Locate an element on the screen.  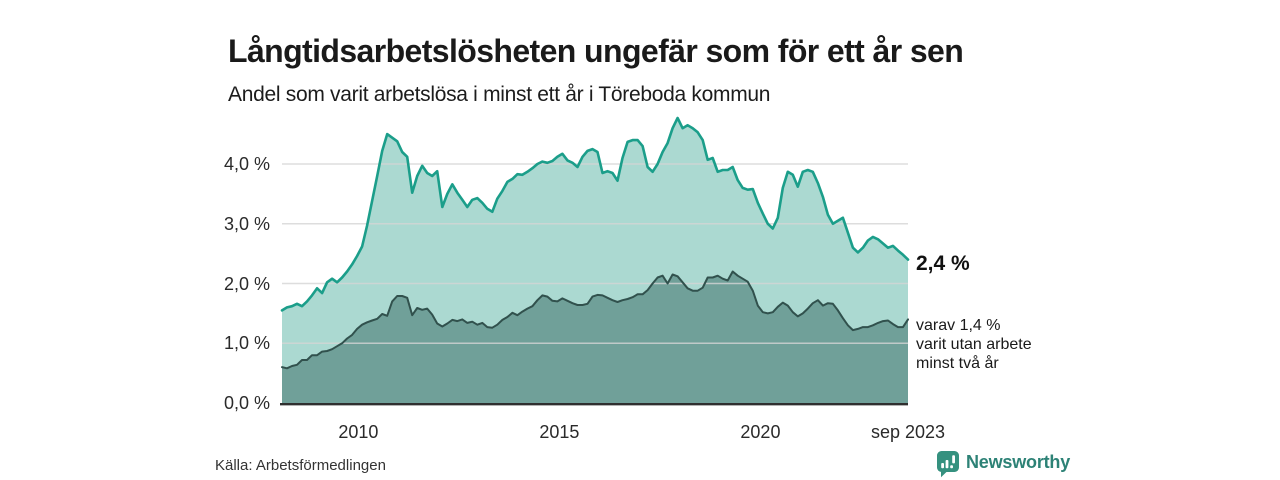
x-axis-tick-label: 2015 is located at coordinates (559, 432).